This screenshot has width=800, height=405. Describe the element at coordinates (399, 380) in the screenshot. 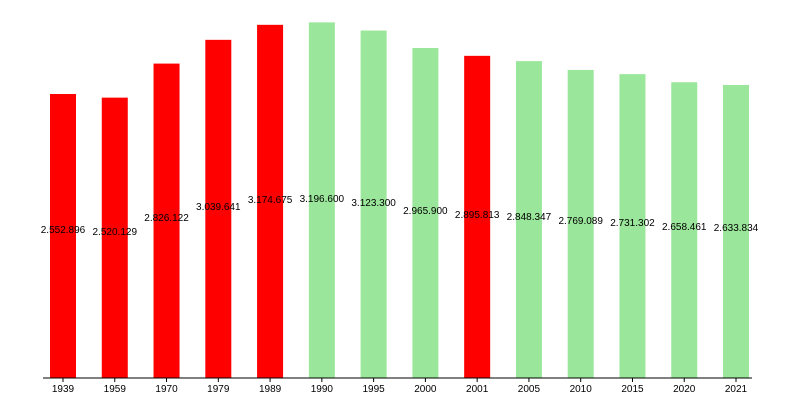

I see `x-ticks-group` at that location.